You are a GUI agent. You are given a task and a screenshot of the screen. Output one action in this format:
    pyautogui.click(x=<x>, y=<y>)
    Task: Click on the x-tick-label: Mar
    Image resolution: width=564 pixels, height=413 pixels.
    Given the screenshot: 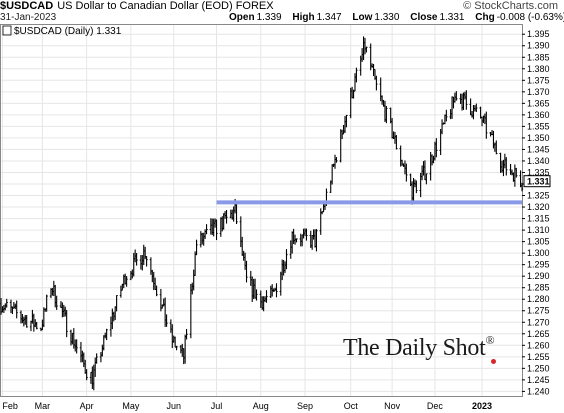 What is the action you would take?
    pyautogui.click(x=43, y=406)
    